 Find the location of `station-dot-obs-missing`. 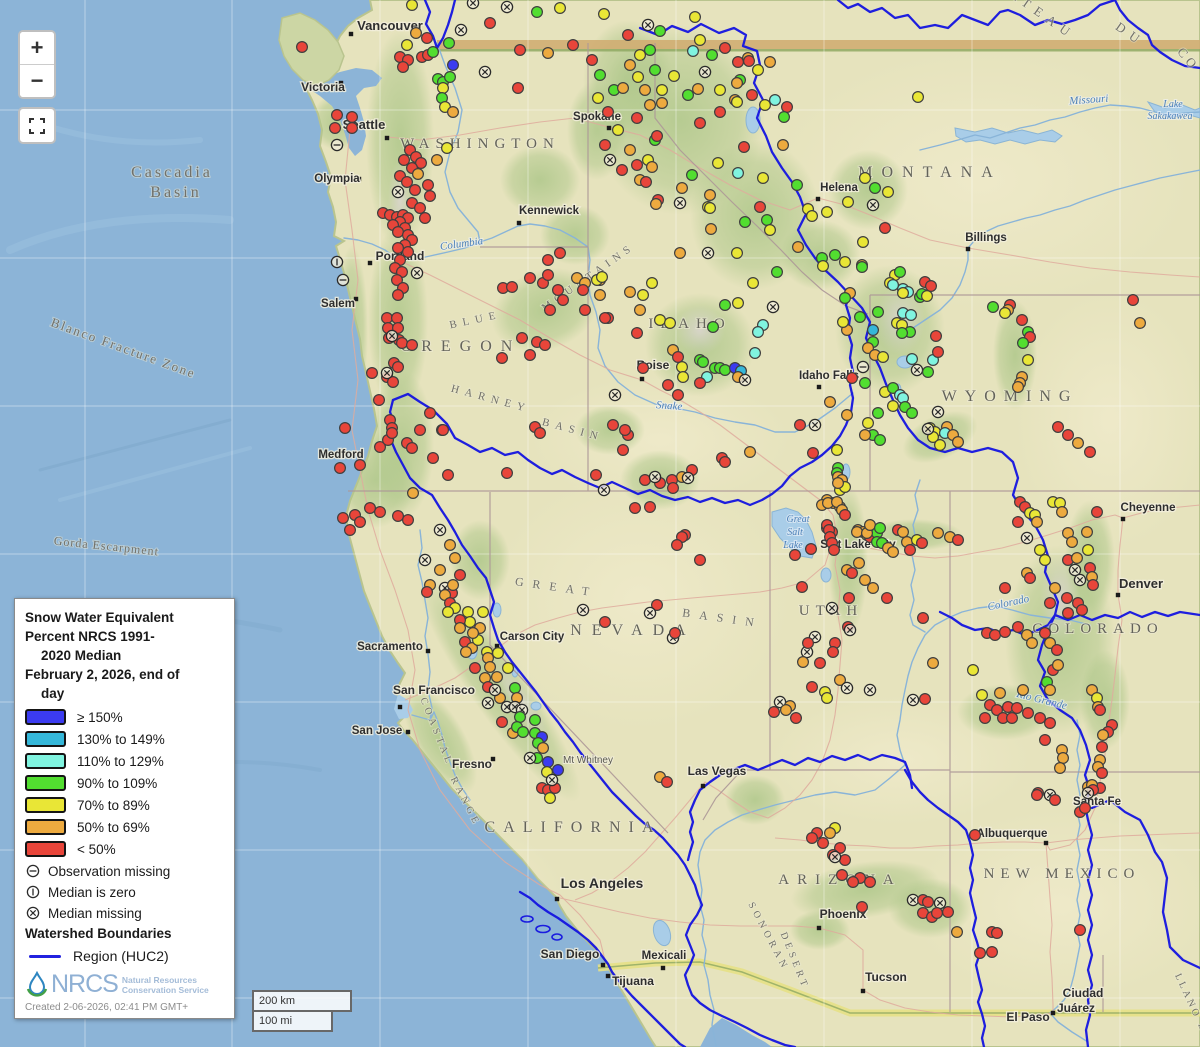

station-dot-obs-missing is located at coordinates (343, 280).